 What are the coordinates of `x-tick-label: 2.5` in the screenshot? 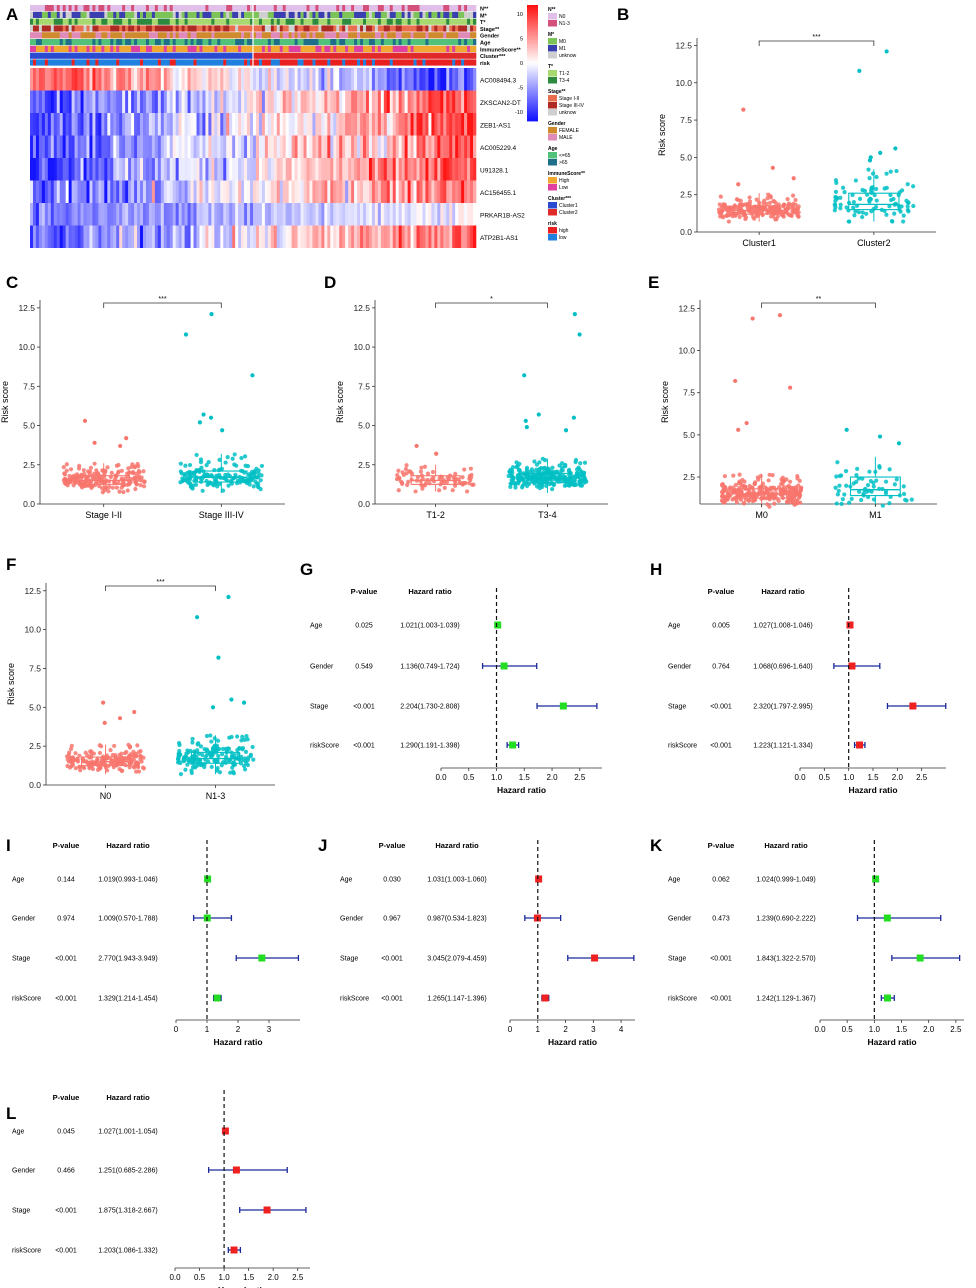 It's located at (298, 1277).